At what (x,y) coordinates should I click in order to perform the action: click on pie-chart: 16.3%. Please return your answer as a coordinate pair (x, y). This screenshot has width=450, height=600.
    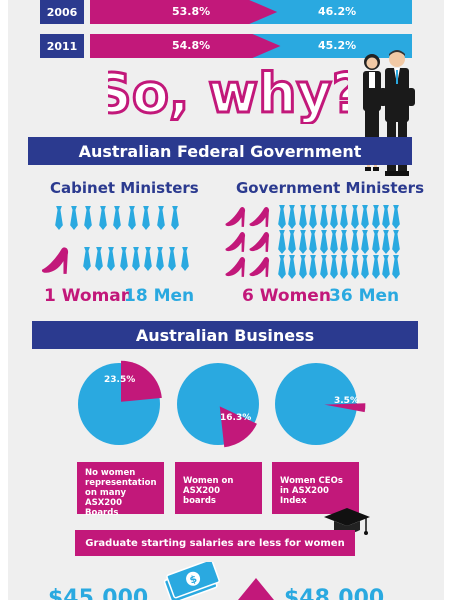
    Looking at the image, I should click on (218, 405).